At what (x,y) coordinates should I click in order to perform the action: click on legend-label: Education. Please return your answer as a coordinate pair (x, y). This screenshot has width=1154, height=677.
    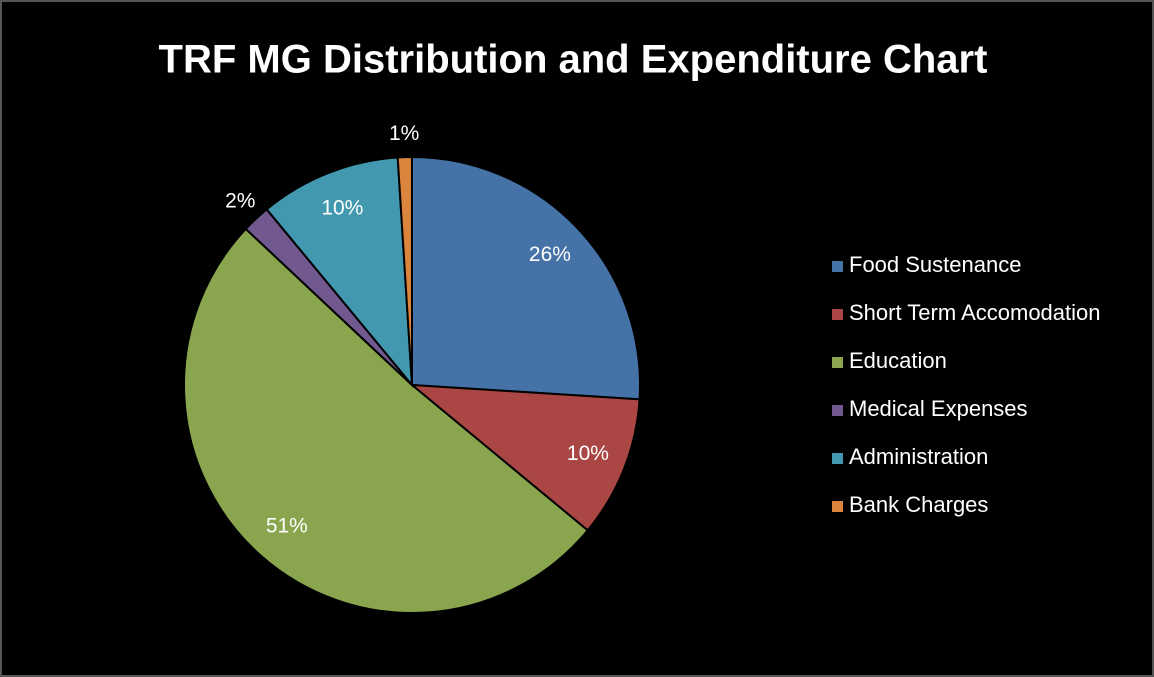
    Looking at the image, I should click on (898, 360).